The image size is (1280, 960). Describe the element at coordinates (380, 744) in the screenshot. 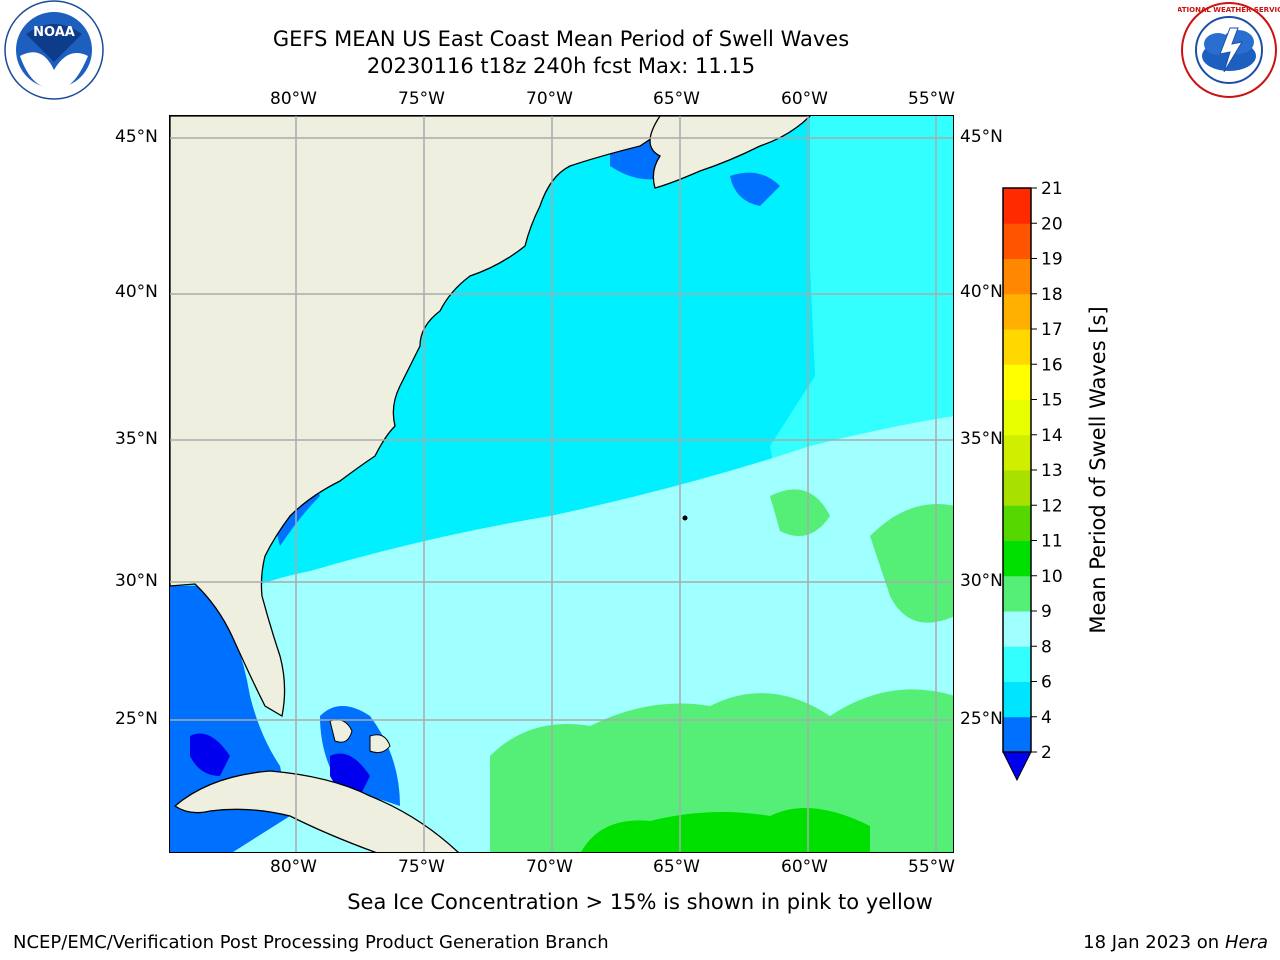

I see `land-bahamas` at that location.